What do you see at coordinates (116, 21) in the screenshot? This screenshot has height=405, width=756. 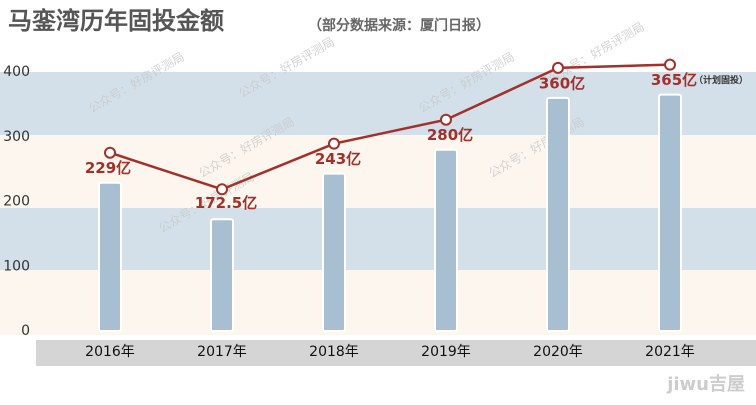 I see `chart-title: 马銮湾历年固投金额` at bounding box center [116, 21].